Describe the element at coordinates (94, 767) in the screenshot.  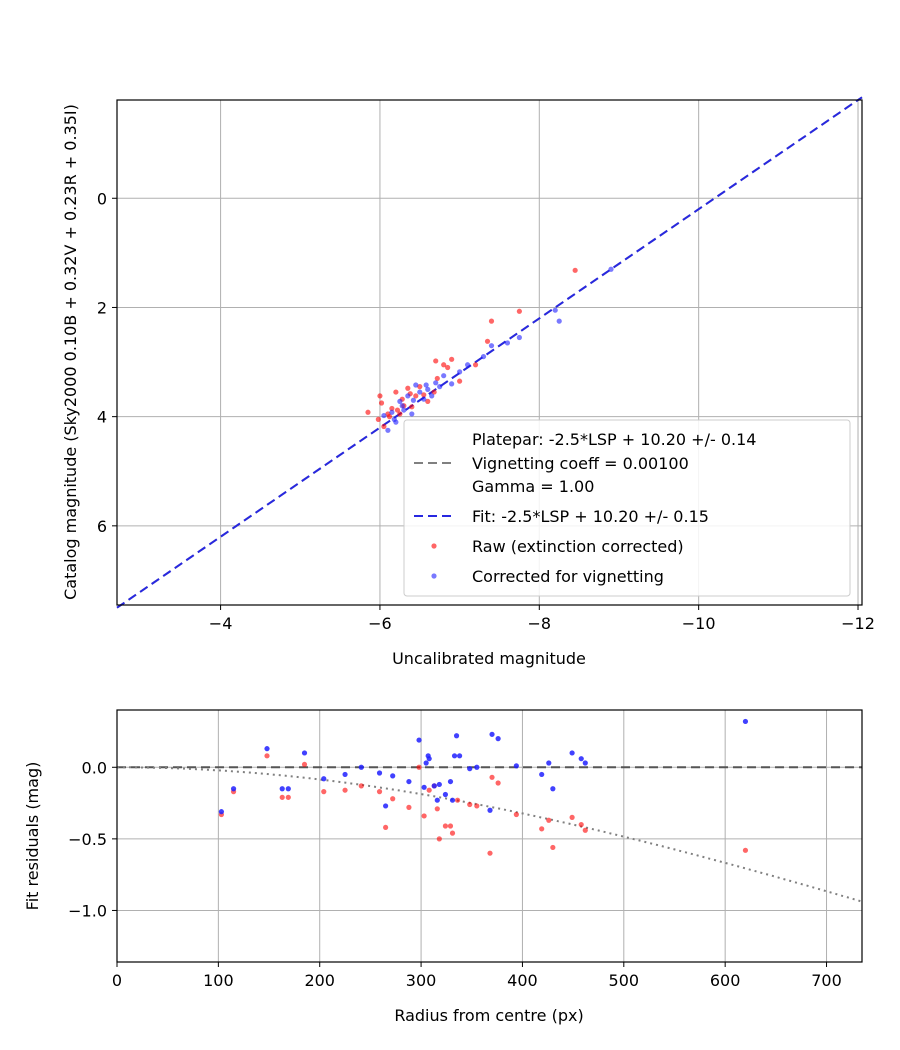
I see `bottom-y-tick-label: 0.0` at that location.